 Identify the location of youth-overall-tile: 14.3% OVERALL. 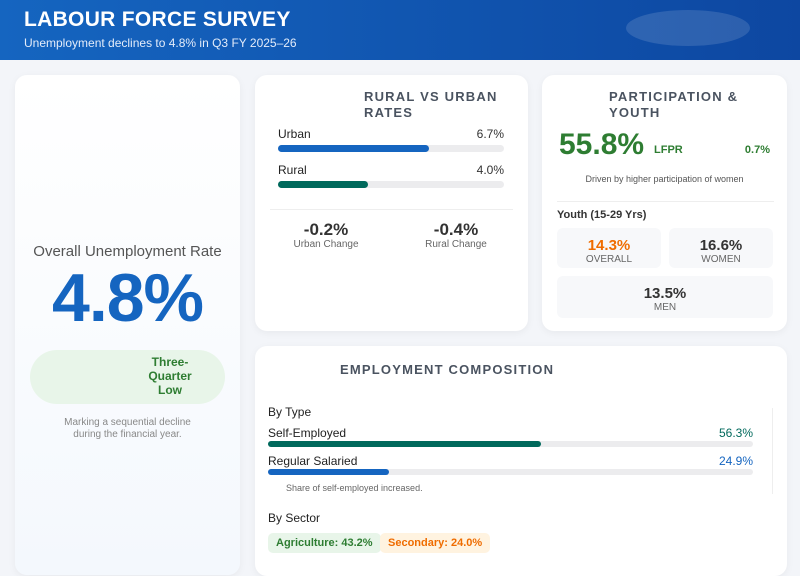
(609, 248).